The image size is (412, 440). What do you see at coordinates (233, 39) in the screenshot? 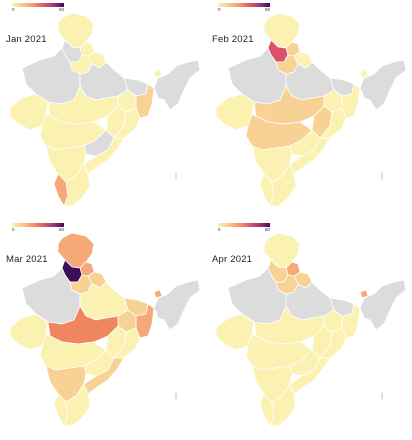
I see `month-label: Feb 2021` at bounding box center [233, 39].